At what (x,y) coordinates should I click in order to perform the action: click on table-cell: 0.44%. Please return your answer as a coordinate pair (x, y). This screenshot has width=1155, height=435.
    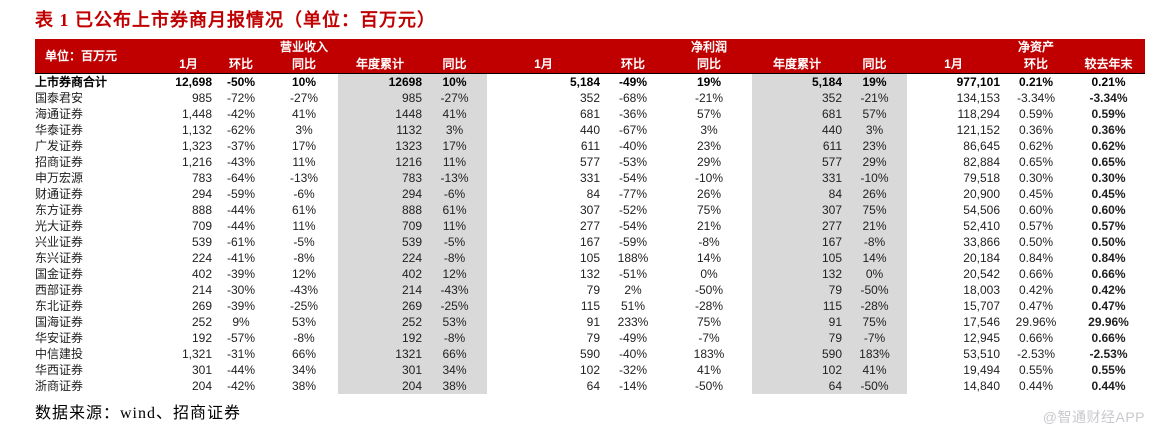
    Looking at the image, I should click on (1108, 386).